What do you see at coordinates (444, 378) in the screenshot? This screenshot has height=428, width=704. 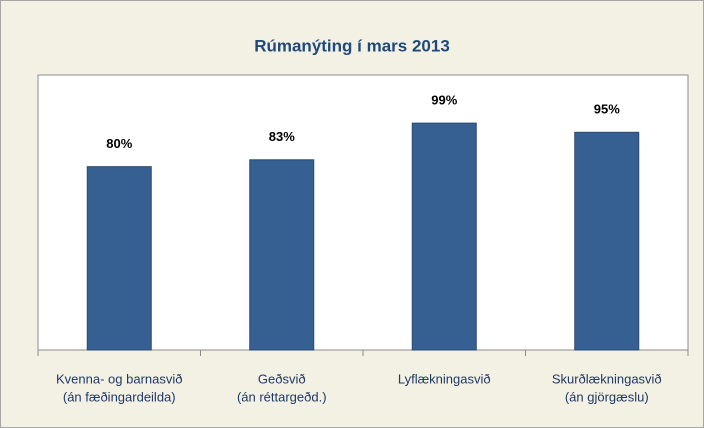 I see `x-tick-label: Lyflækningasvið` at bounding box center [444, 378].